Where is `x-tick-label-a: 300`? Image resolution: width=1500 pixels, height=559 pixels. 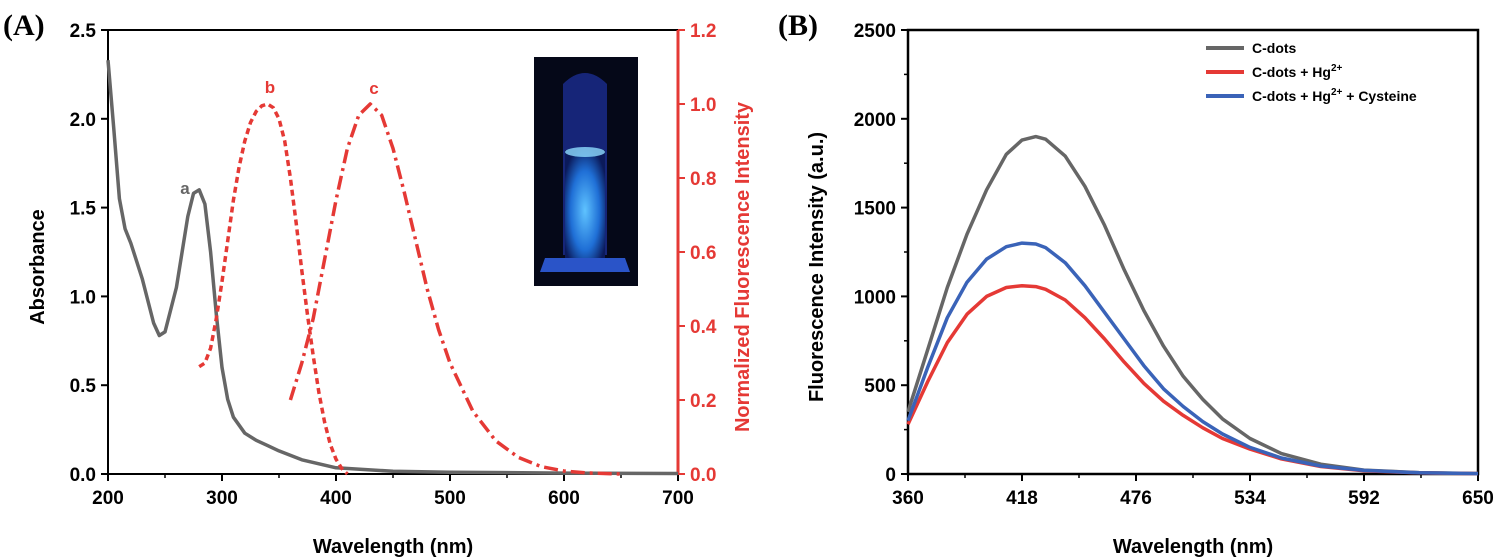
x-tick-label-a: 300 is located at coordinates (222, 498).